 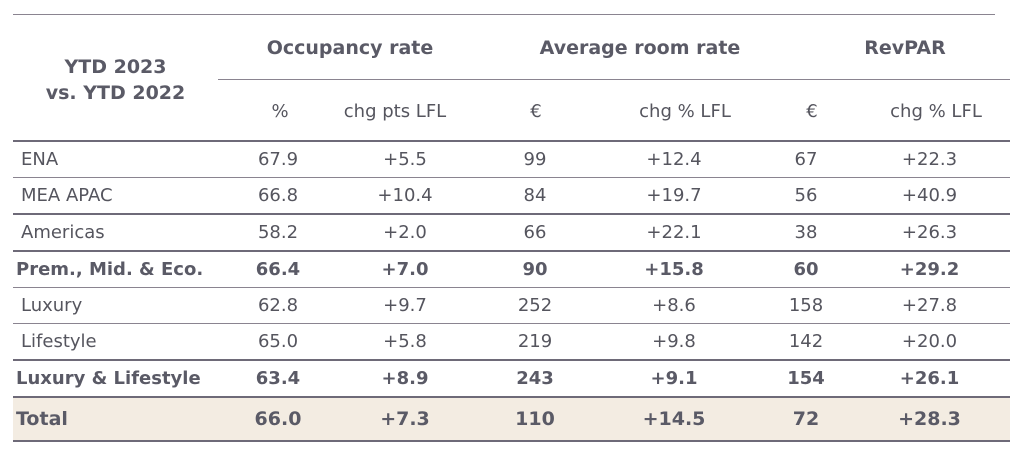 What do you see at coordinates (806, 196) in the screenshot?
I see `cell: 56` at bounding box center [806, 196].